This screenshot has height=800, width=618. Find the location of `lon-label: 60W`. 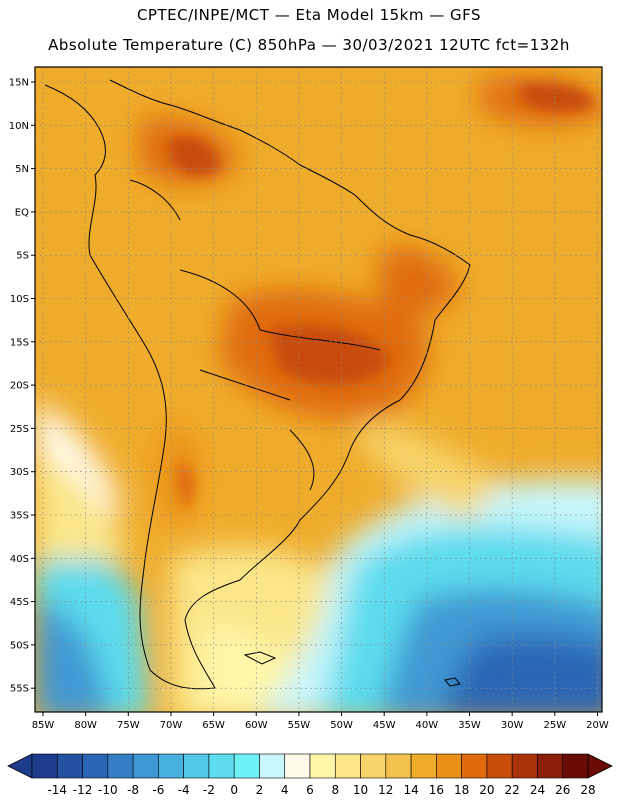

lon-label: 60W is located at coordinates (256, 725).